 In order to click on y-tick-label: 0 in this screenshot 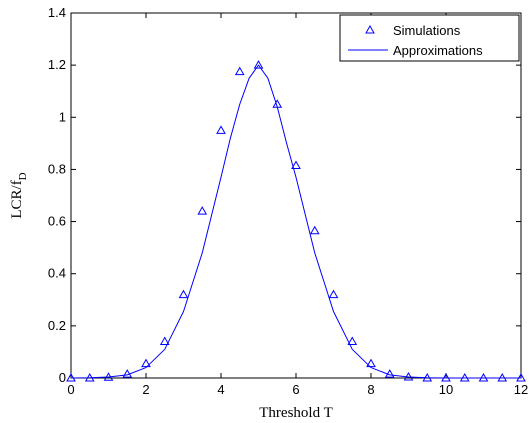, I will do `click(62, 377)`.